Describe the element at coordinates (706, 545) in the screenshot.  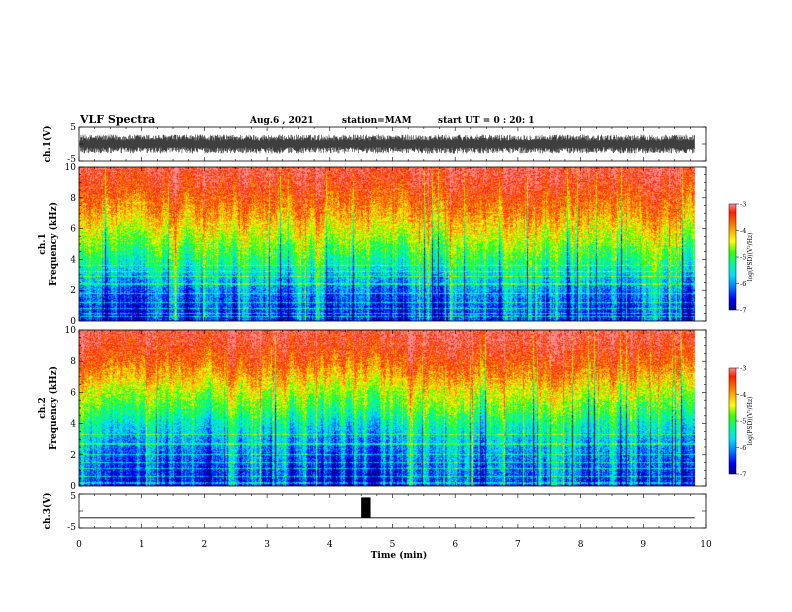
I see `time-tick-label: 10` at that location.